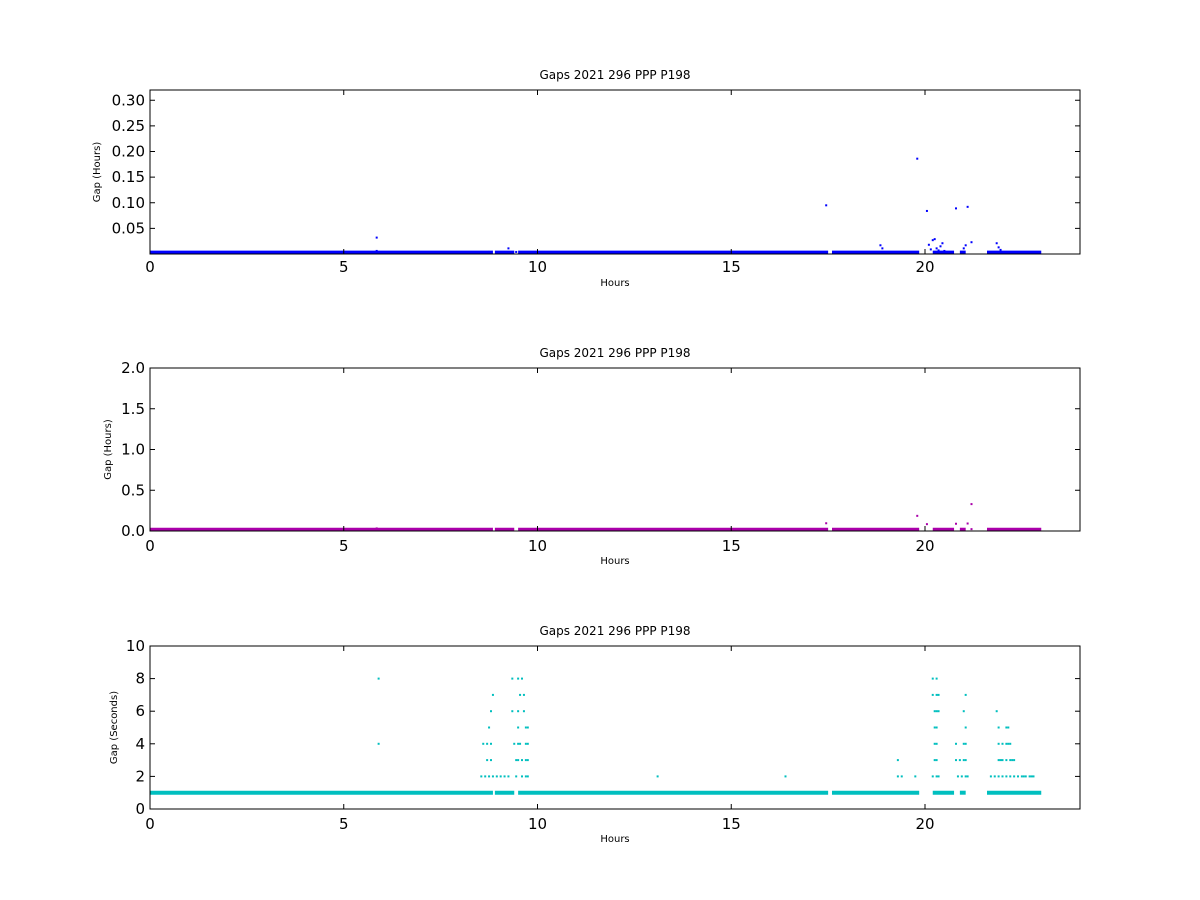 The width and height of the screenshot is (1200, 900). I want to click on y-tick-label: 4, so click(140, 744).